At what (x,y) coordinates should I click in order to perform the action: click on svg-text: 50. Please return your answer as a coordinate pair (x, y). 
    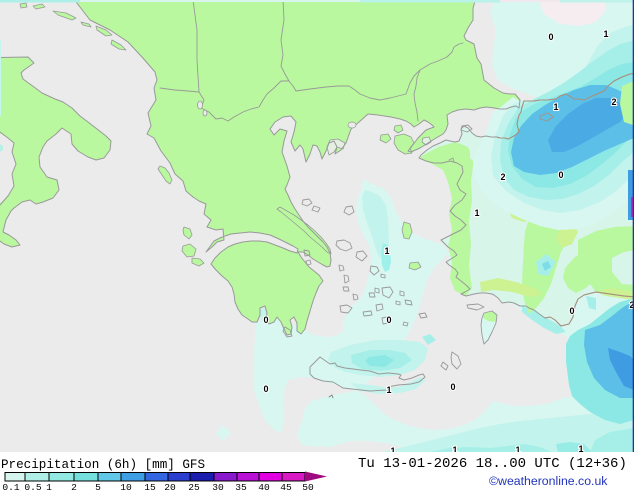
    Looking at the image, I should click on (308, 486).